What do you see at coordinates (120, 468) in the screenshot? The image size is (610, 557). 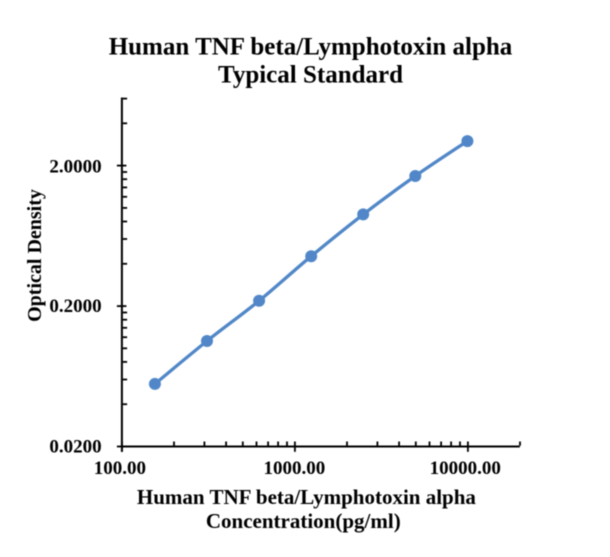 I see `svg-text: 100.00` at bounding box center [120, 468].